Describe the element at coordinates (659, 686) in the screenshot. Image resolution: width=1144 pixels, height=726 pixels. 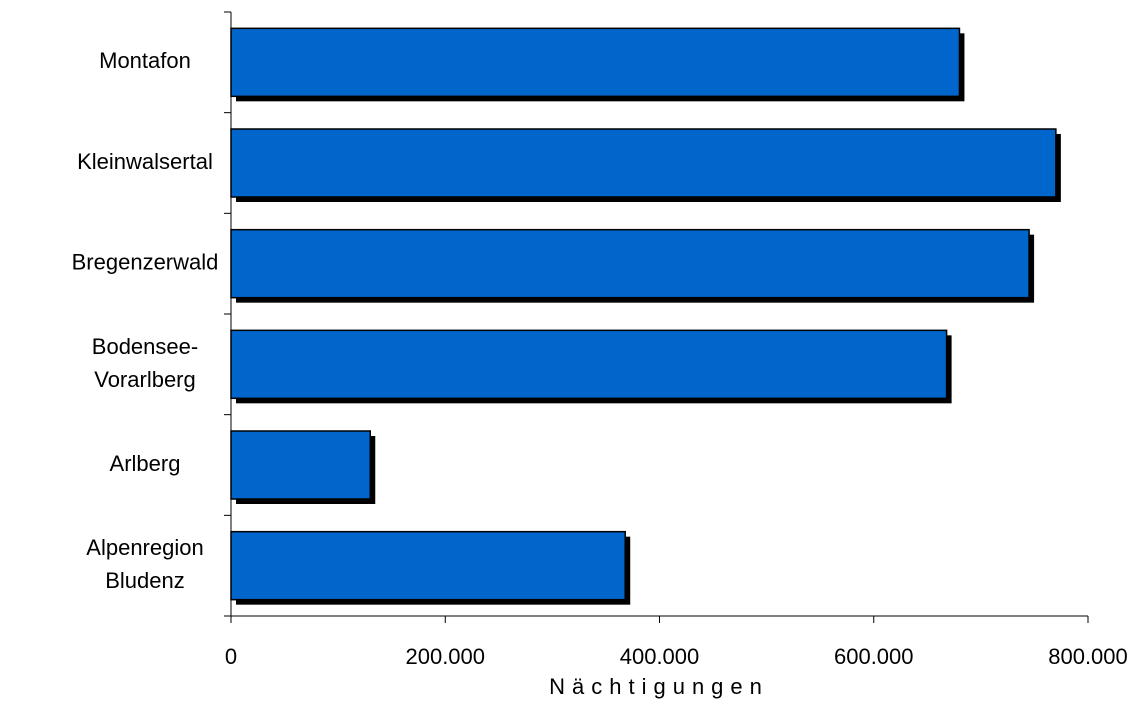
I see `x-axis-title: Nächtigungen` at that location.